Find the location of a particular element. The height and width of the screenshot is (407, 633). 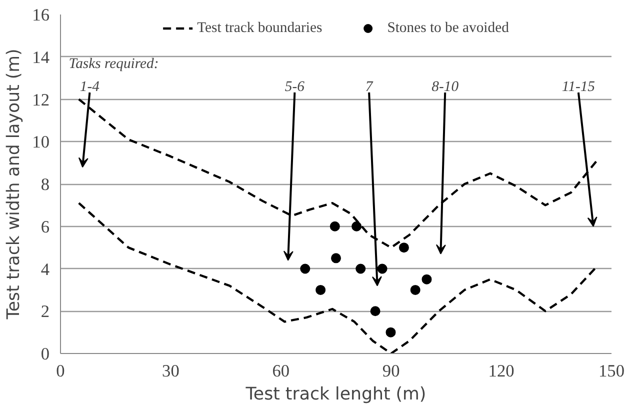

y-tick-label: 12 is located at coordinates (41, 100).